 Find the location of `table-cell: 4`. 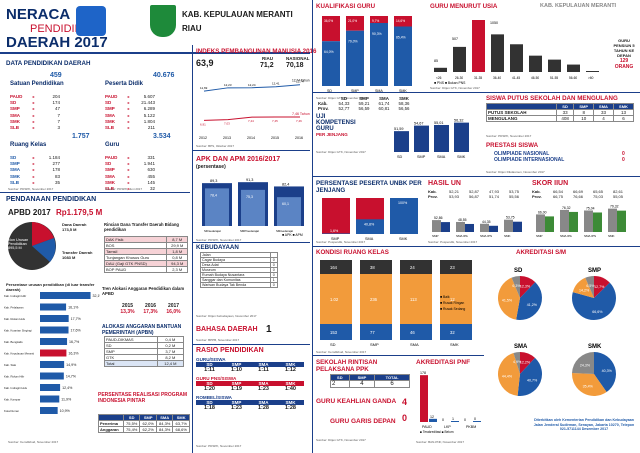

table-cell: 4 is located at coordinates (362, 384).